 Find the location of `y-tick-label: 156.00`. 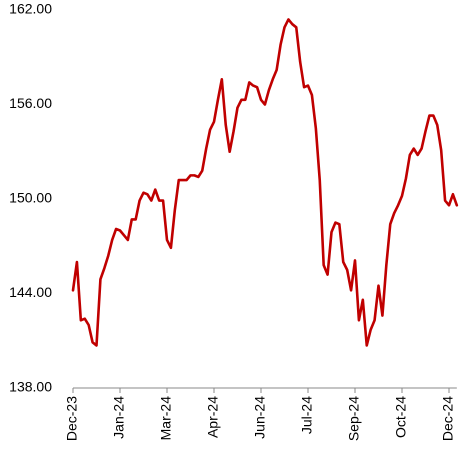

y-tick-label: 156.00 is located at coordinates (30, 103).